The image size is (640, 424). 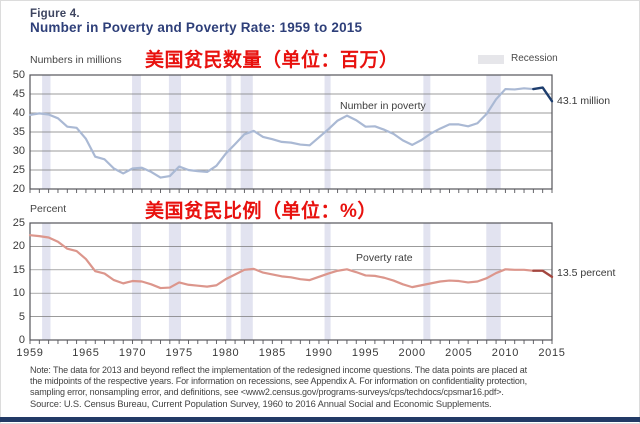 What do you see at coordinates (30, 353) in the screenshot?
I see `x-axis-tick-label: 1959` at bounding box center [30, 353].